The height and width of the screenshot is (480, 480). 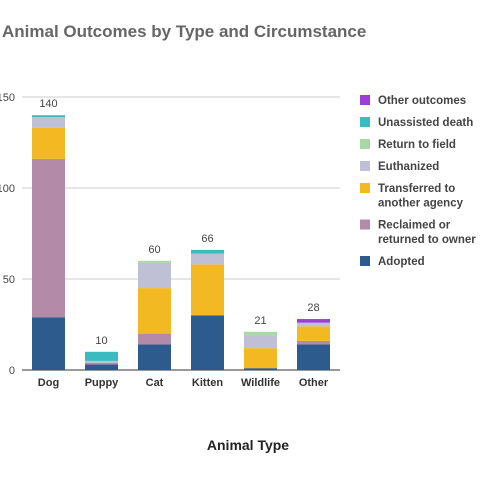 What do you see at coordinates (184, 31) in the screenshot?
I see `chart-title: Animal Outcomes by Type and Circumstance` at bounding box center [184, 31].